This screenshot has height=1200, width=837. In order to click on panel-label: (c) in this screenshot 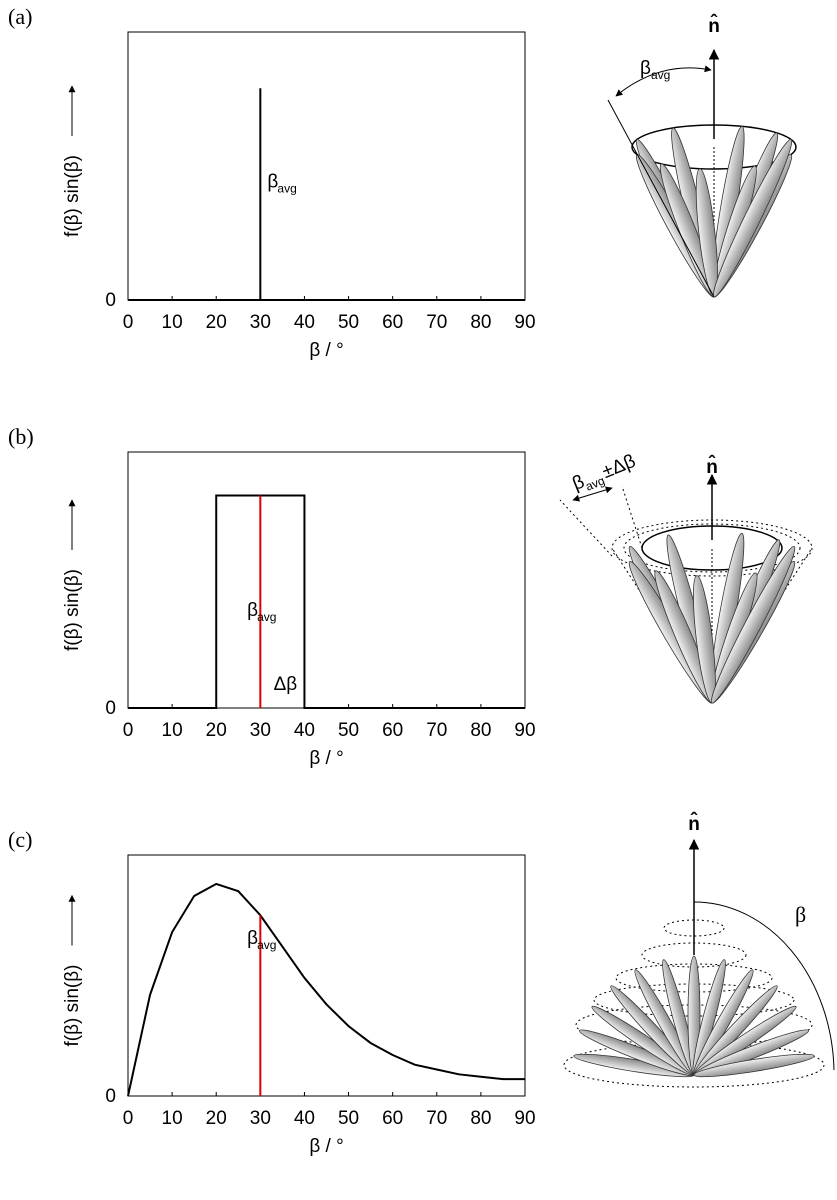, I will do `click(20, 839)`.